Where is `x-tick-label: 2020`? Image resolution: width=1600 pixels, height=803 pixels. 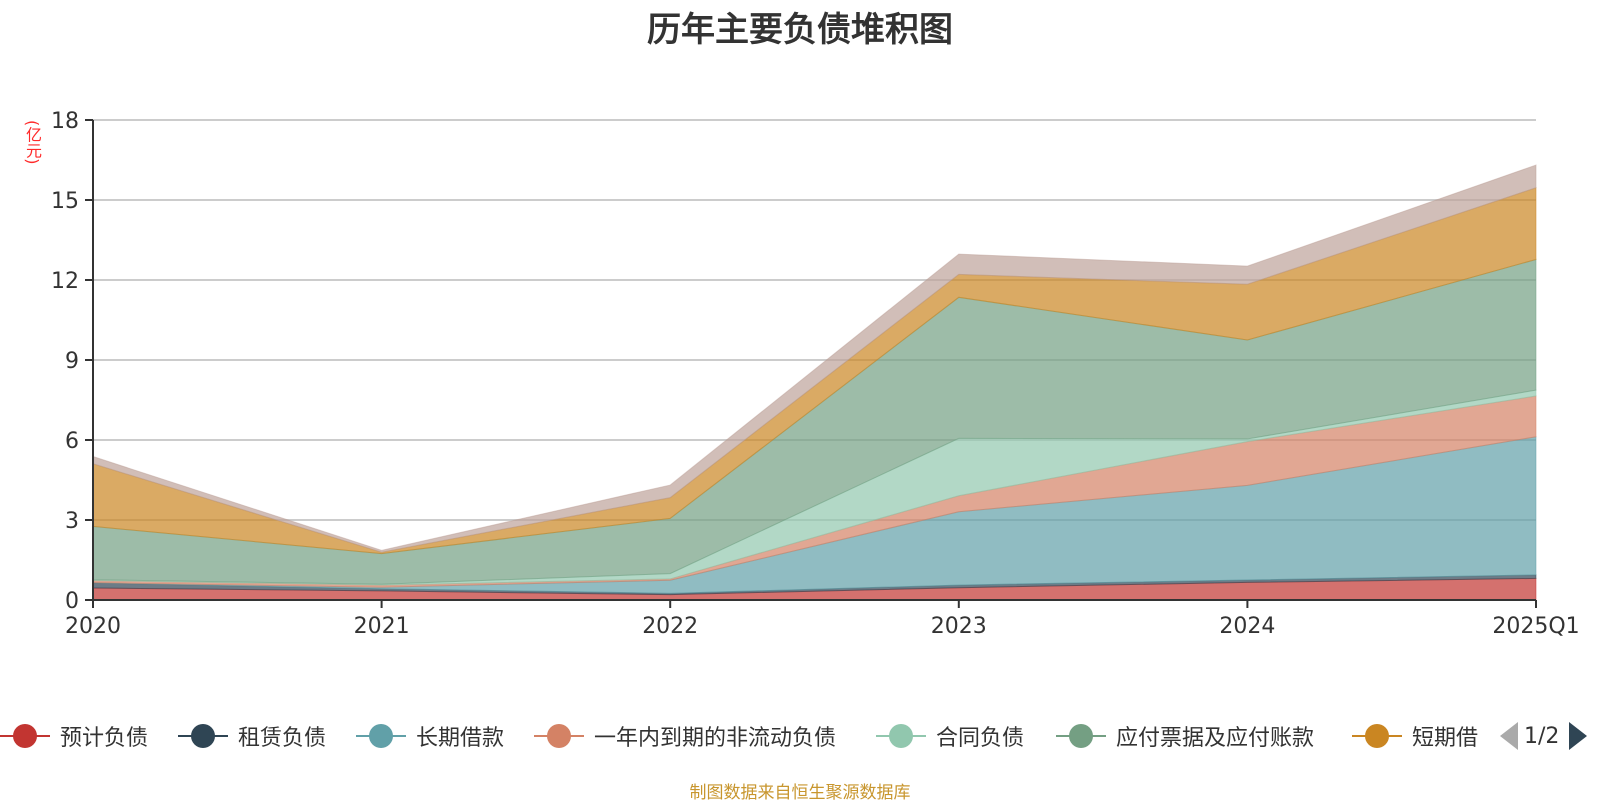
x-tick-label: 2020 is located at coordinates (93, 626).